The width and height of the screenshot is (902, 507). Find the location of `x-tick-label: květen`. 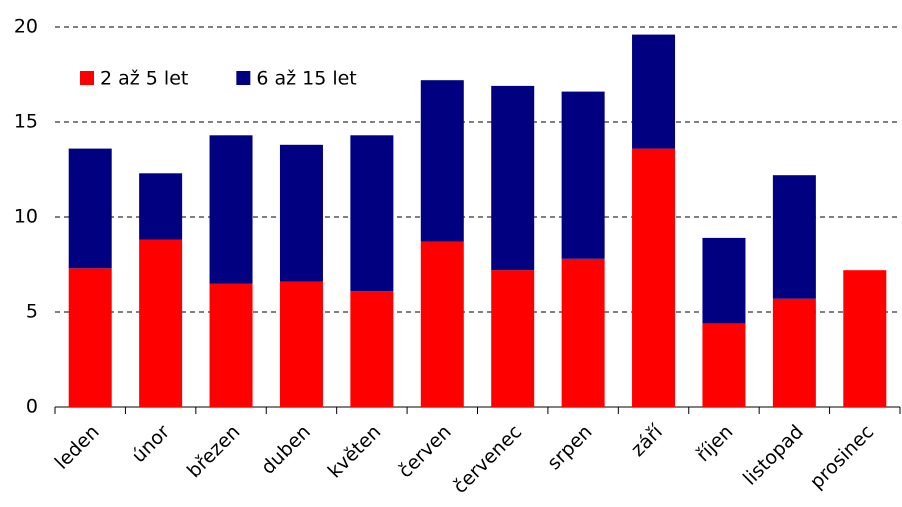

x-tick-label: květen is located at coordinates (355, 452).